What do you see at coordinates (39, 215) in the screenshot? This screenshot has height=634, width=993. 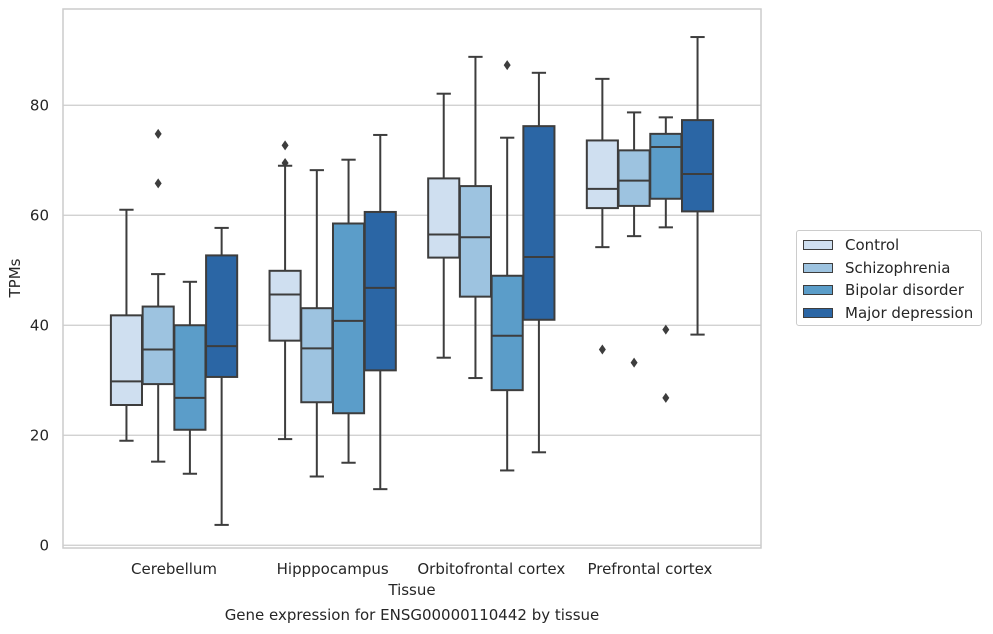 I see `y-tick-label-60: 60` at bounding box center [39, 215].